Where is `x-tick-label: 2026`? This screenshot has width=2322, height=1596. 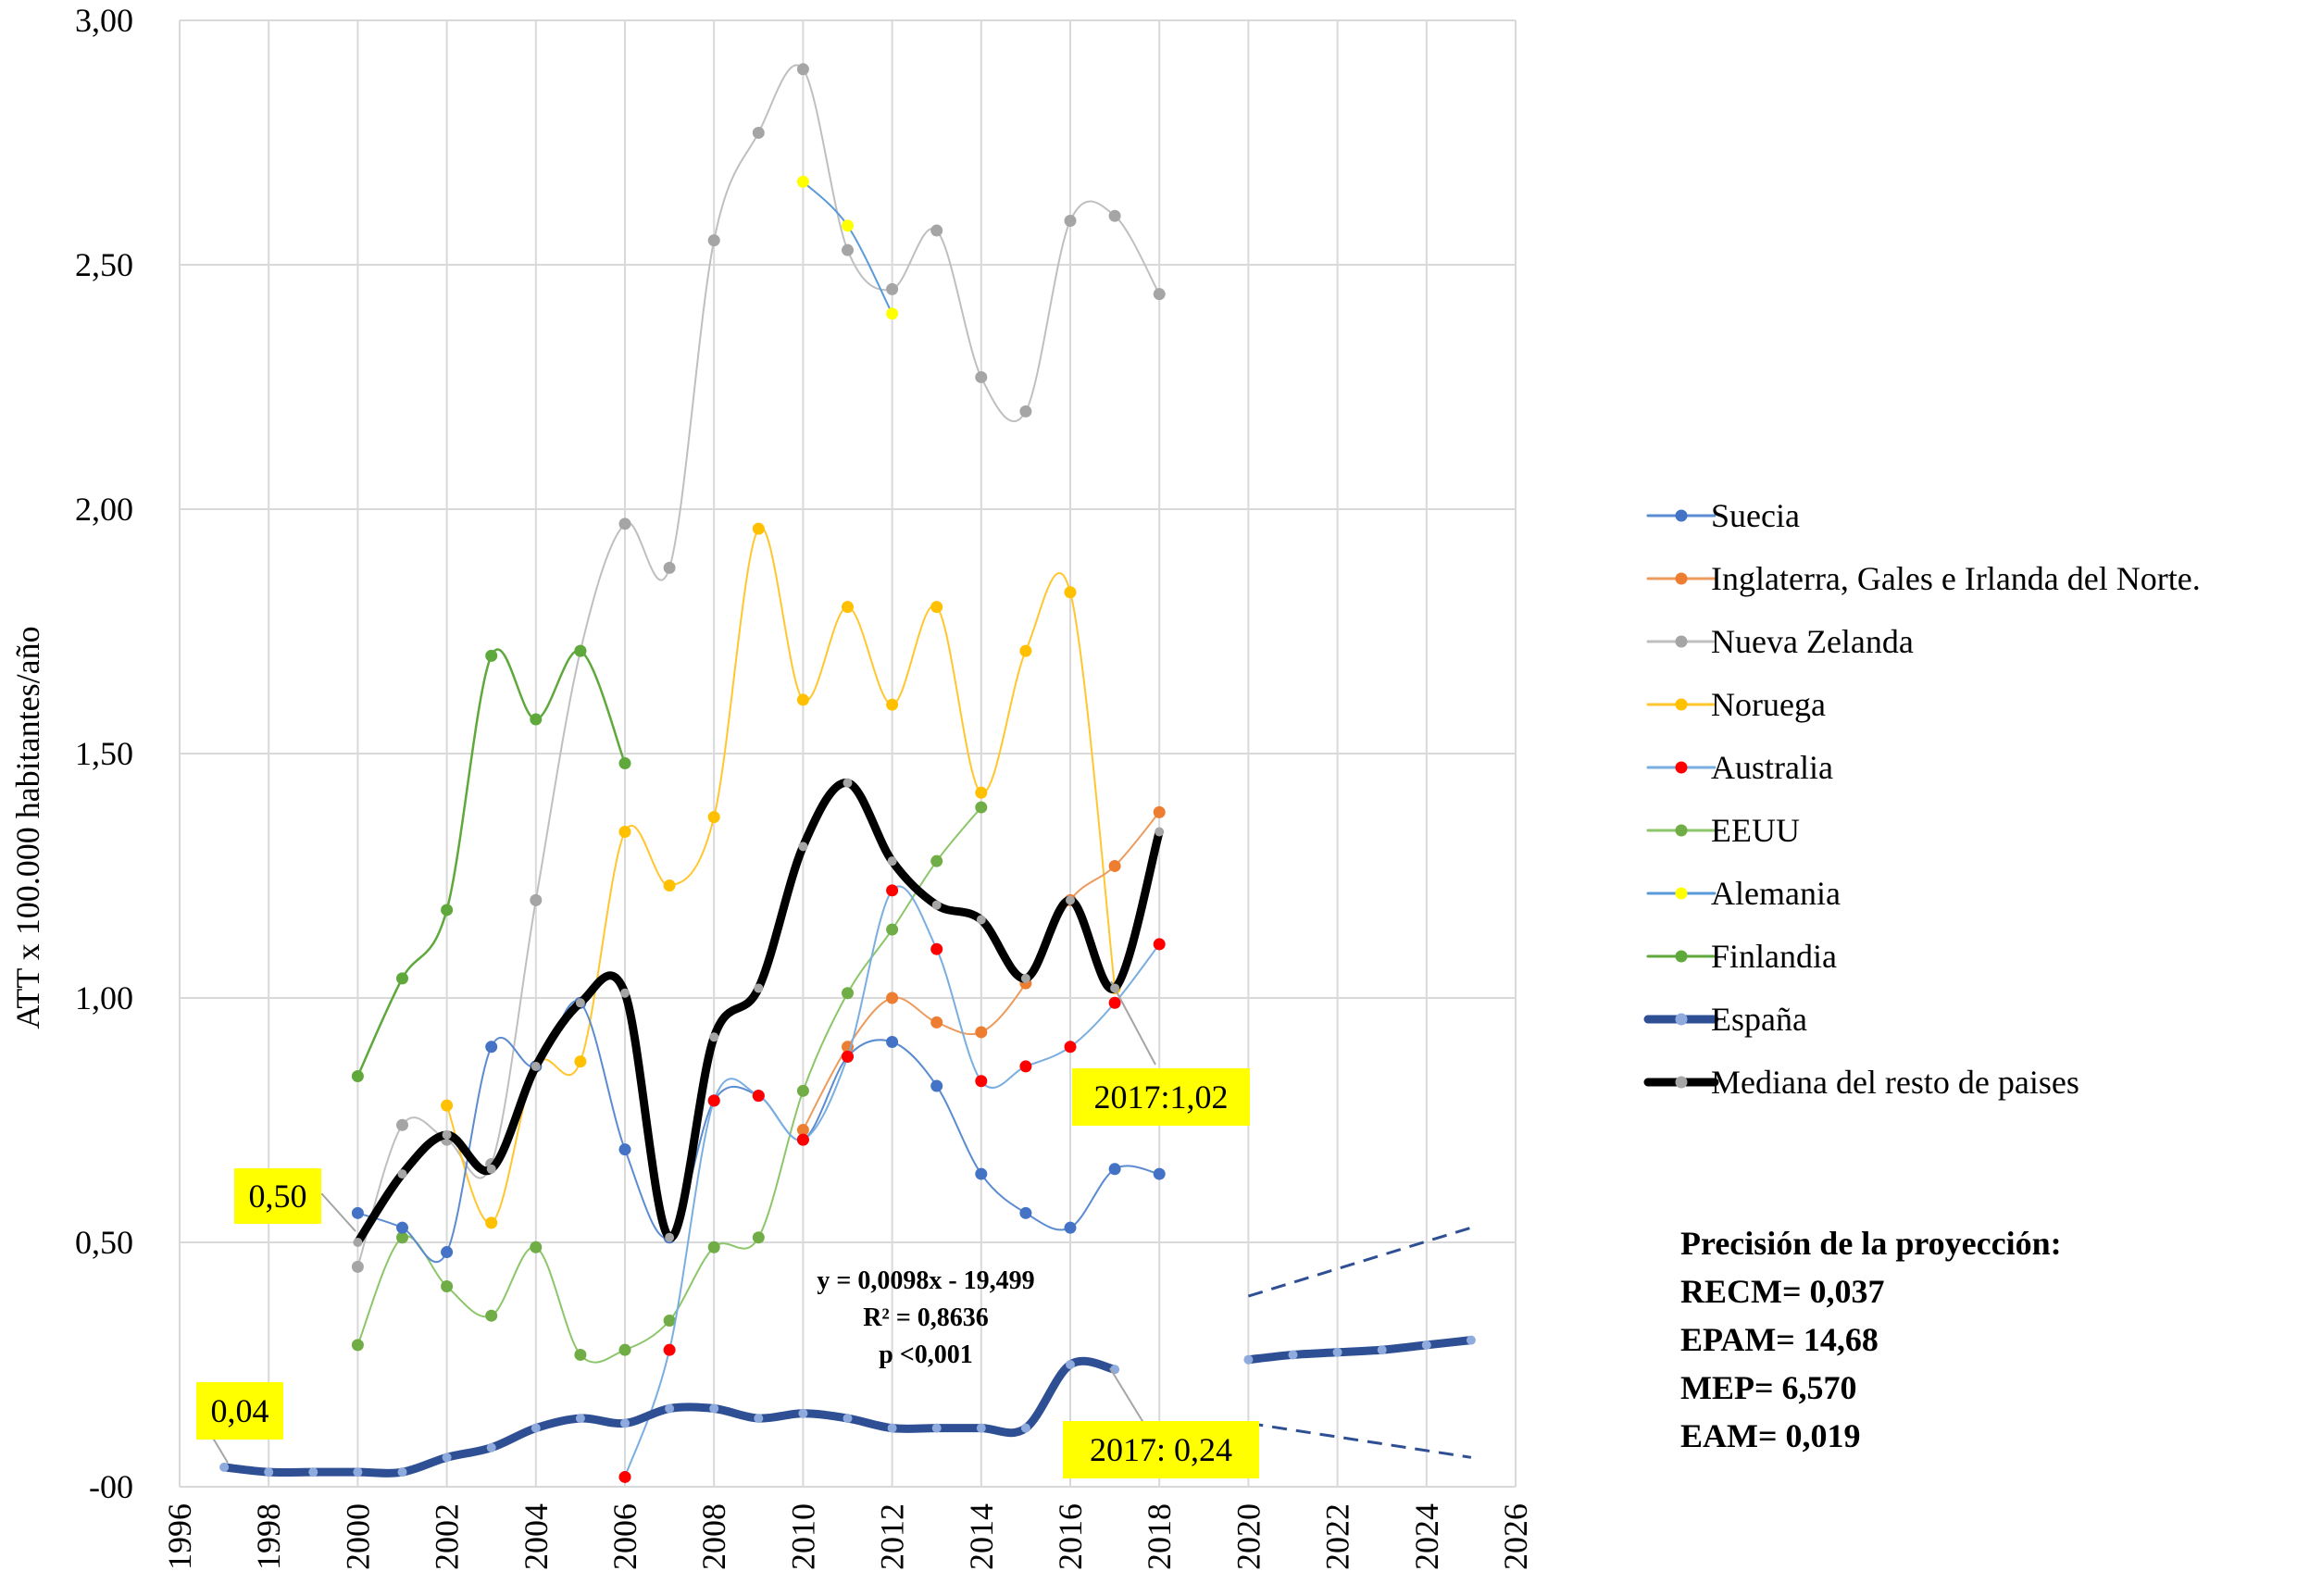 x-tick-label: 2026 is located at coordinates (1515, 1536).